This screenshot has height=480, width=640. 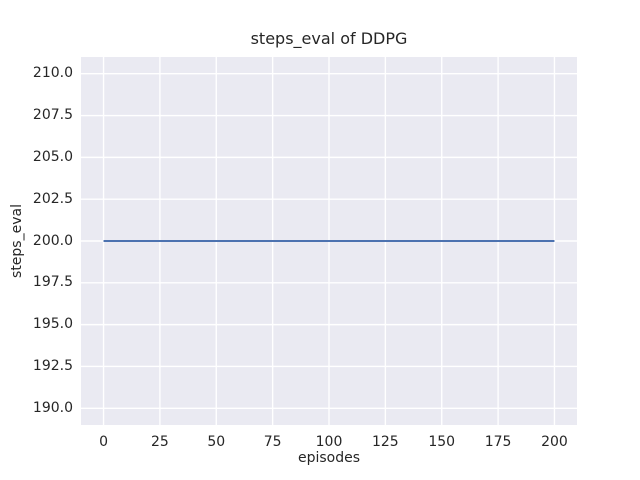 I want to click on chart-title: steps_eval of DDPG, so click(x=329, y=38).